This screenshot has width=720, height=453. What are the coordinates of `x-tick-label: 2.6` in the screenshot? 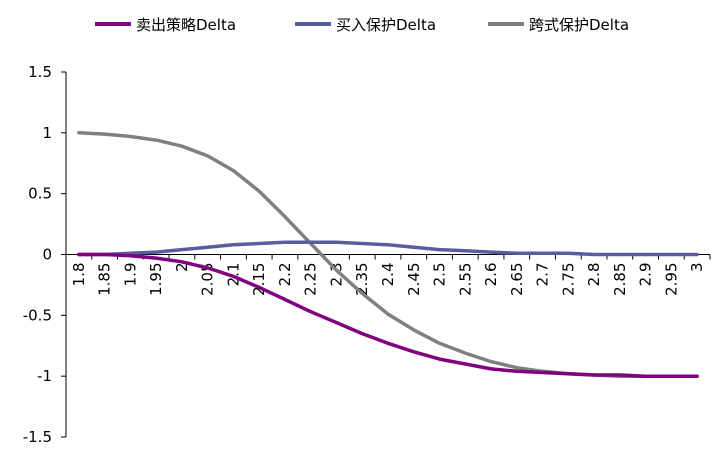 It's located at (491, 275).